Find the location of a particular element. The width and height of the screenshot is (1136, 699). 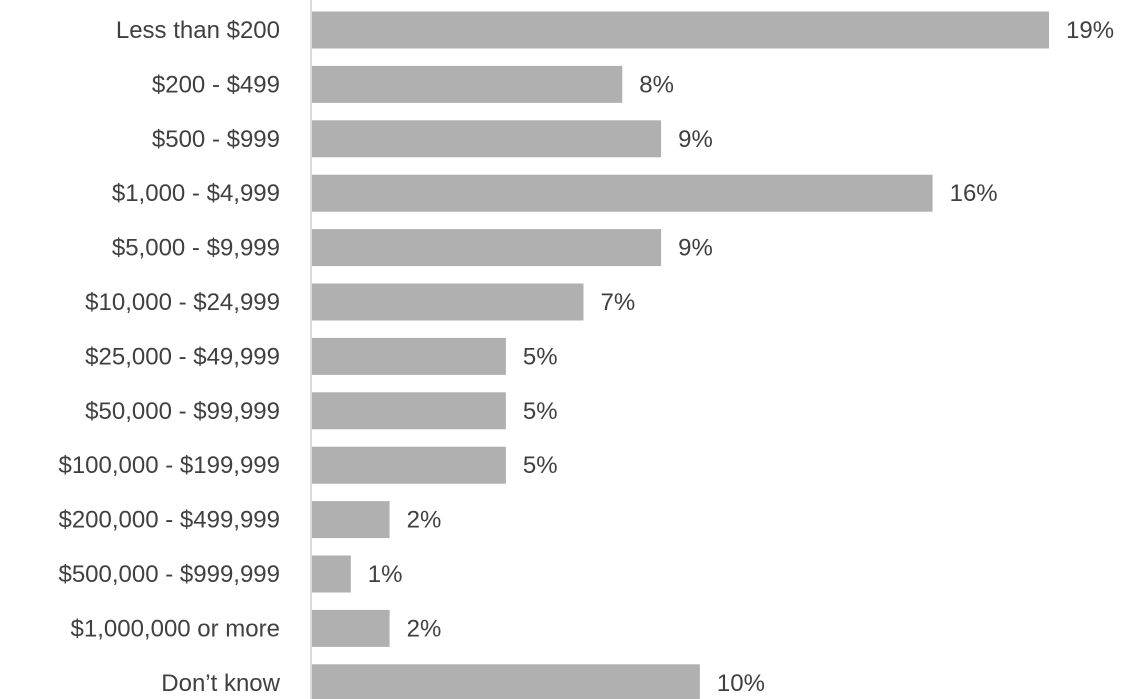

value-label: 7% is located at coordinates (618, 302).